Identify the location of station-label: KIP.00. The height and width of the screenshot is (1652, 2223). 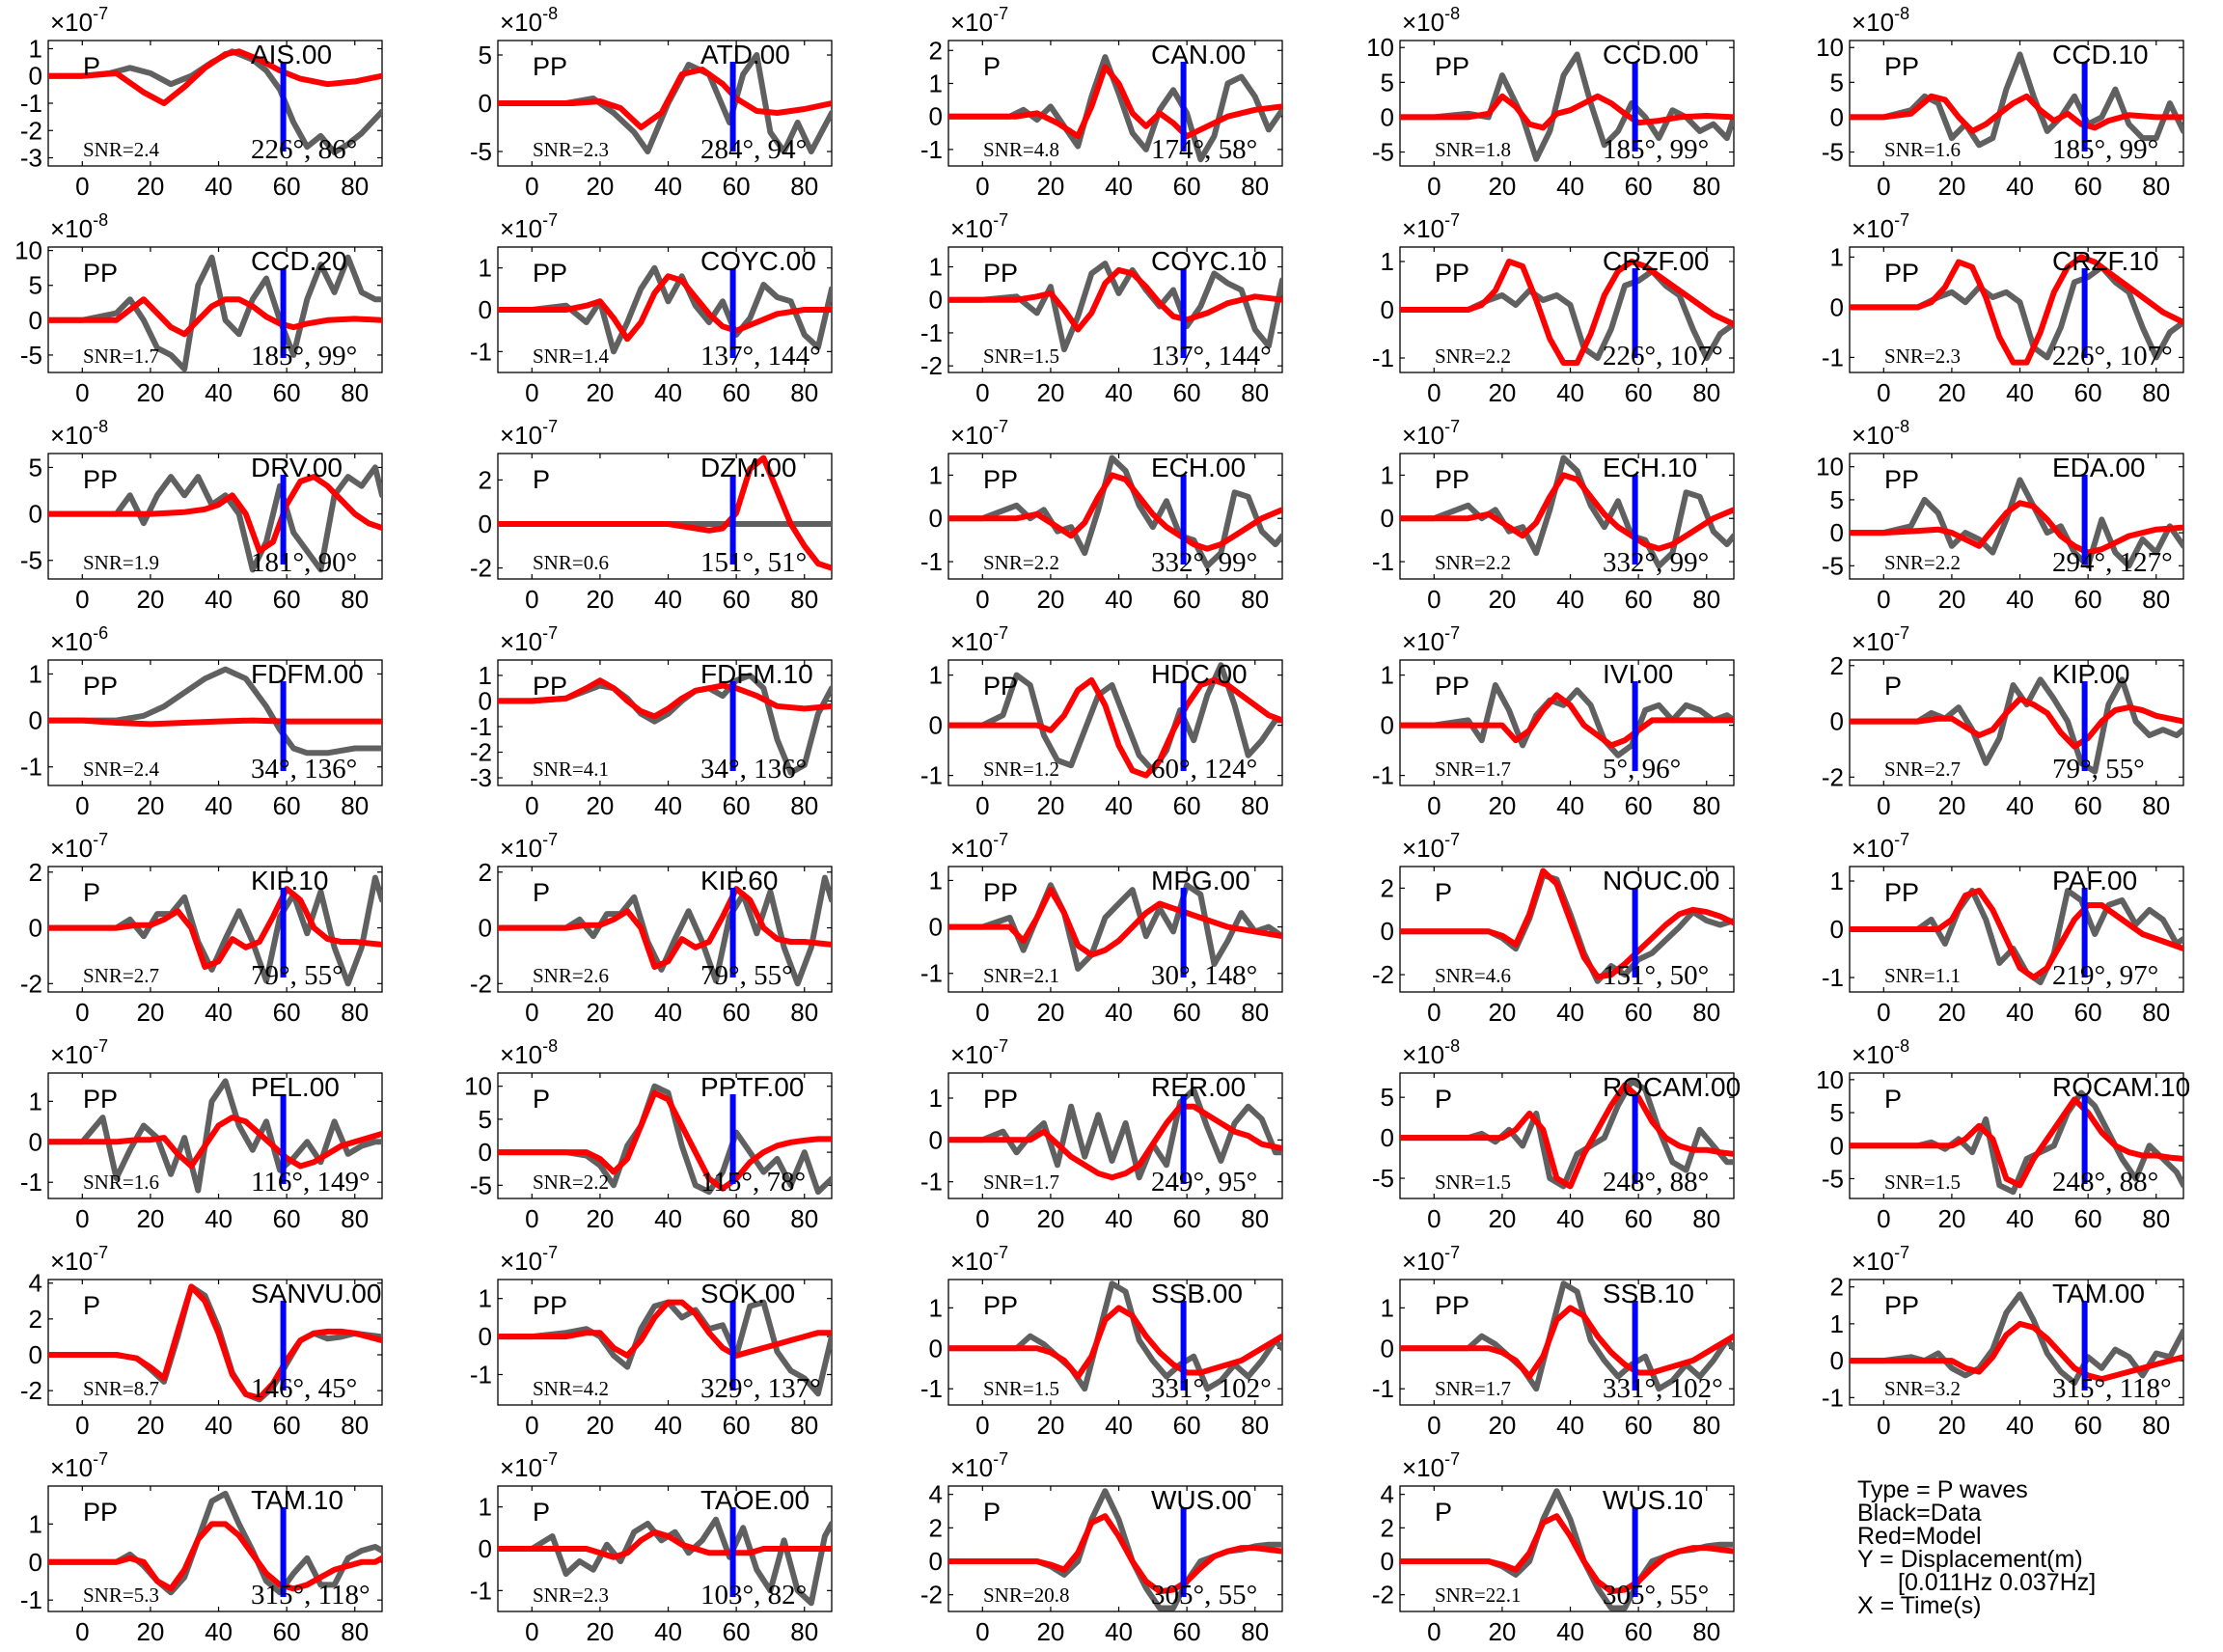
(2090, 674).